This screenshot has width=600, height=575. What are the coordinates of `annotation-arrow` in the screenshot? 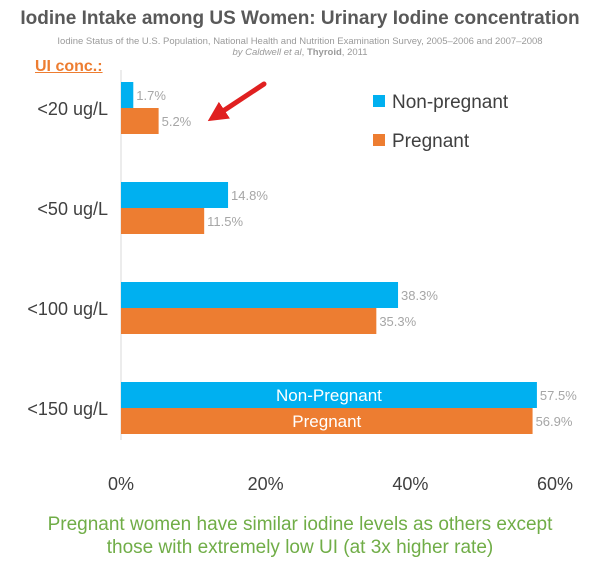 It's located at (237, 101).